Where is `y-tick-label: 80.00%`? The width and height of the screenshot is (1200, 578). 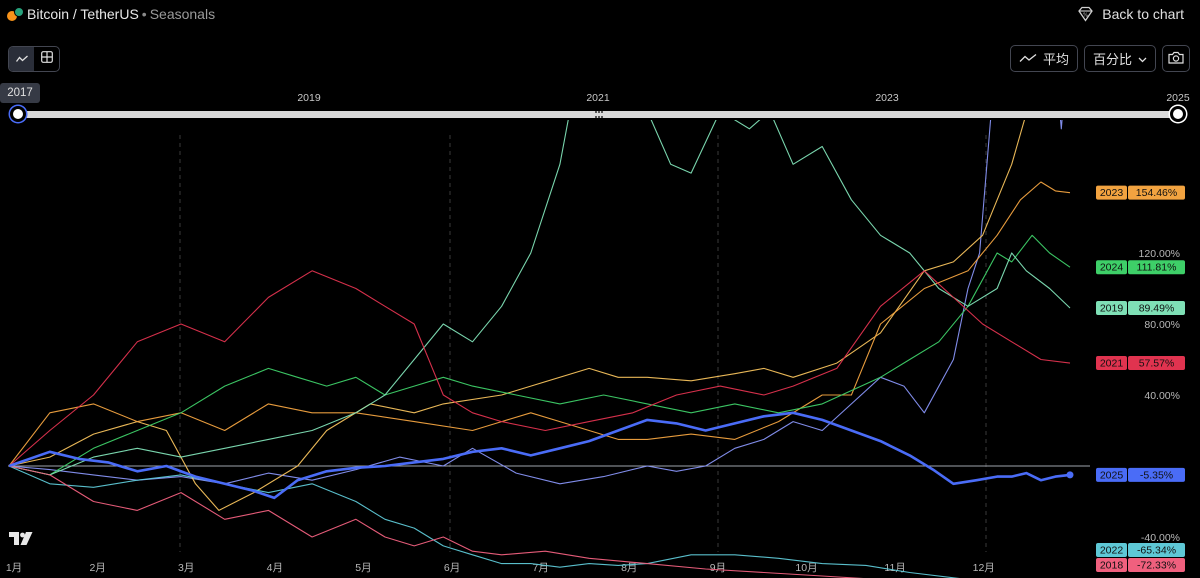 y-tick-label: 80.00% is located at coordinates (1162, 325).